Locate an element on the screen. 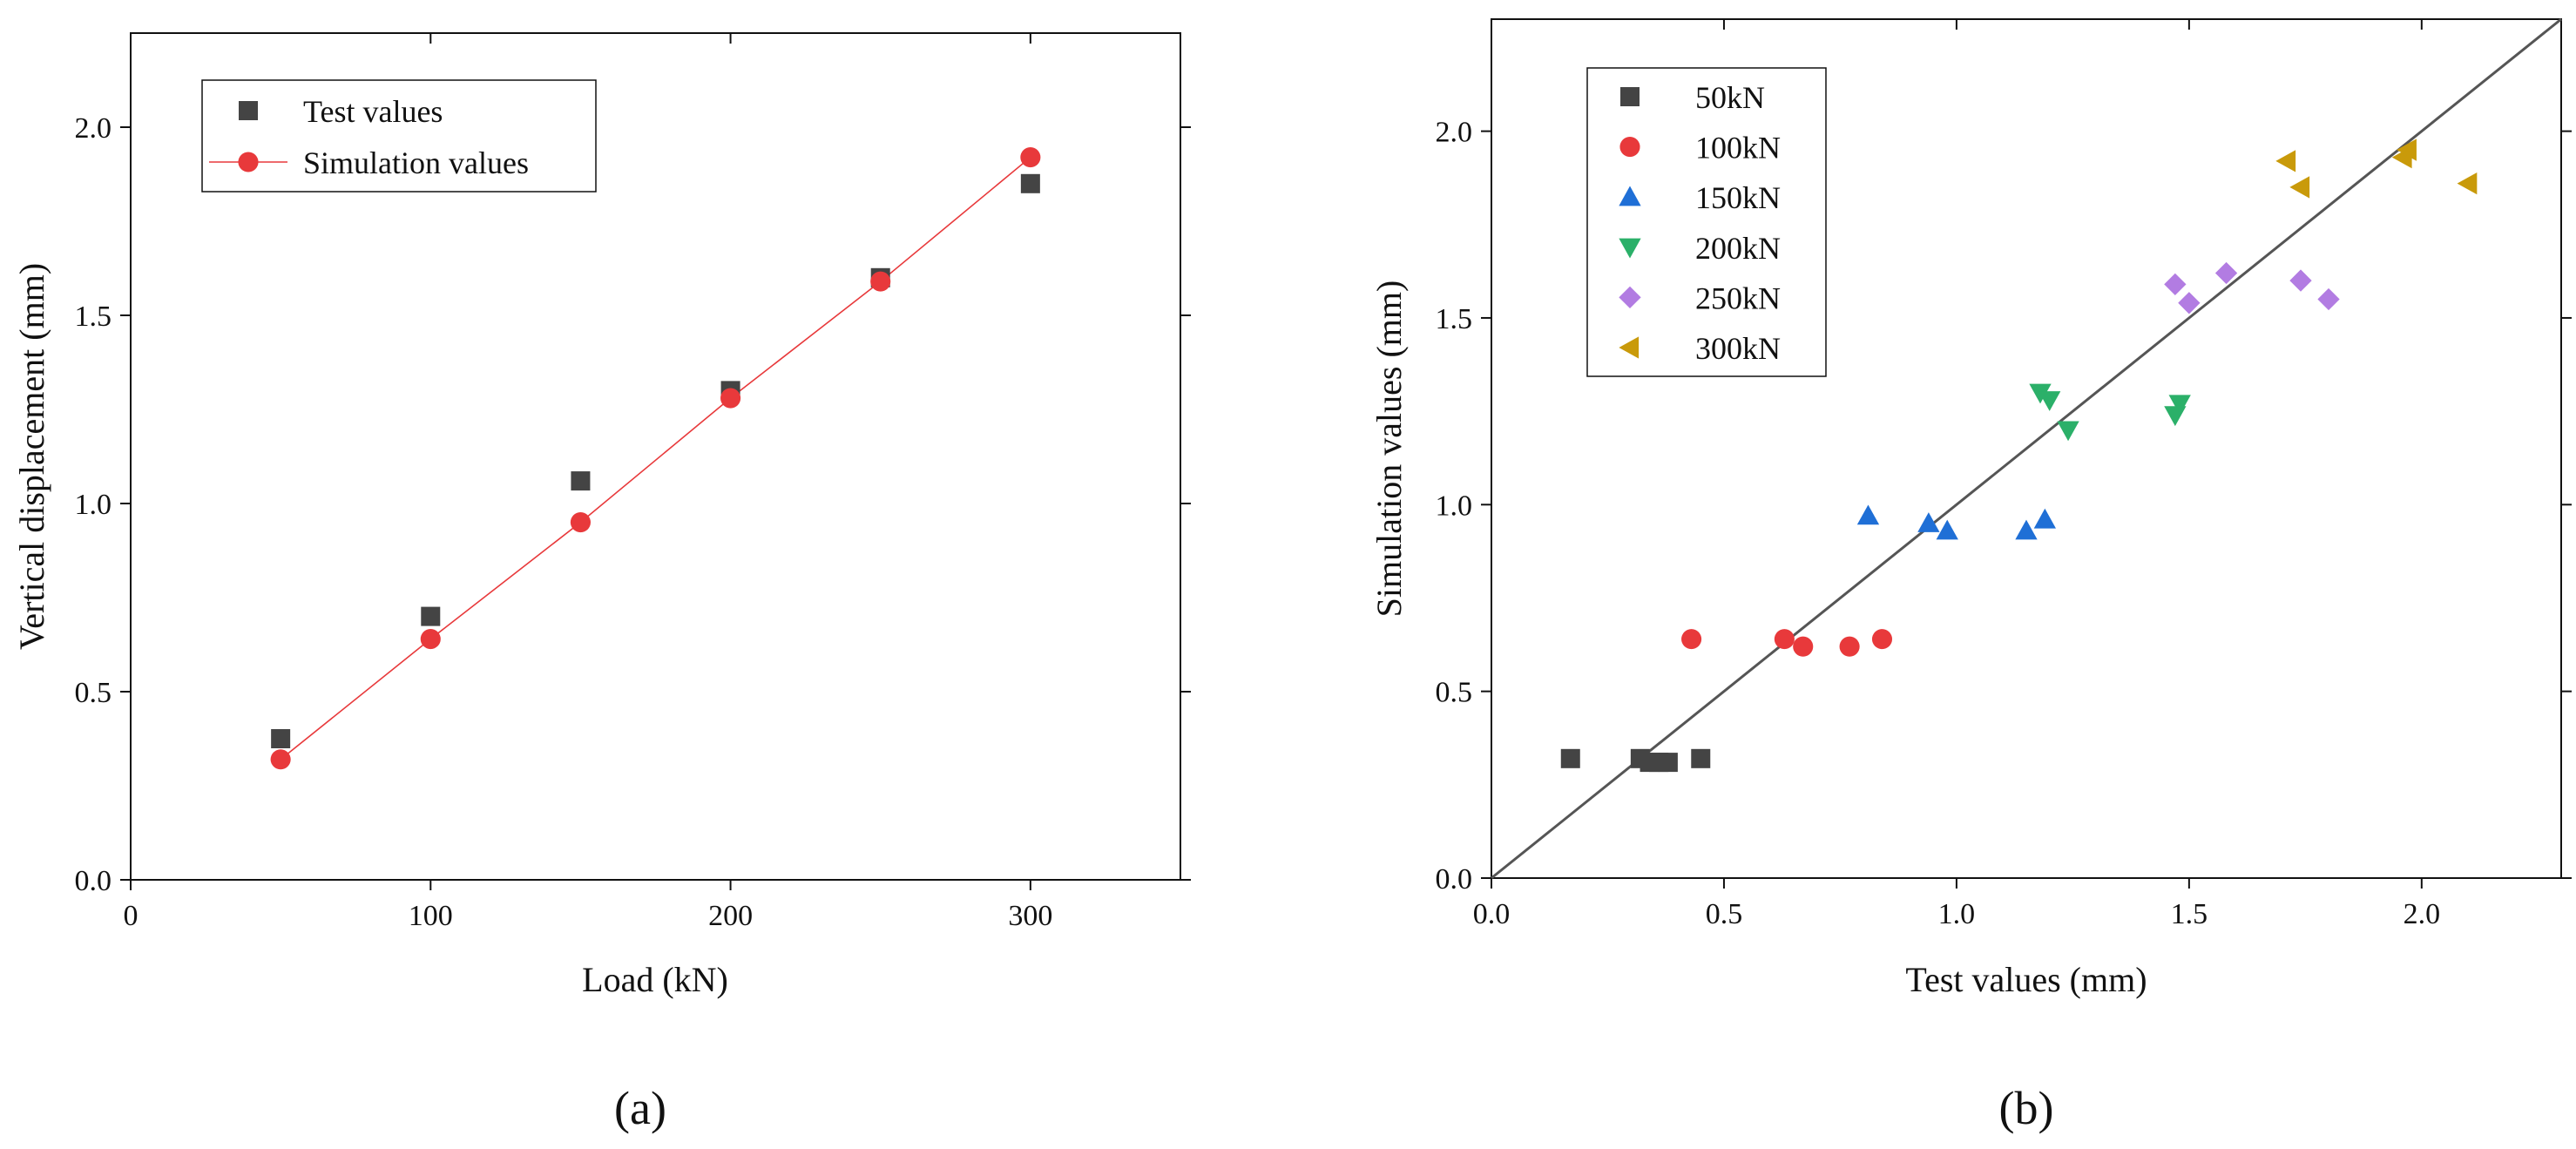 Image resolution: width=2576 pixels, height=1149 pixels. panel-b-legend-label-300kn: 300kN is located at coordinates (1738, 348).